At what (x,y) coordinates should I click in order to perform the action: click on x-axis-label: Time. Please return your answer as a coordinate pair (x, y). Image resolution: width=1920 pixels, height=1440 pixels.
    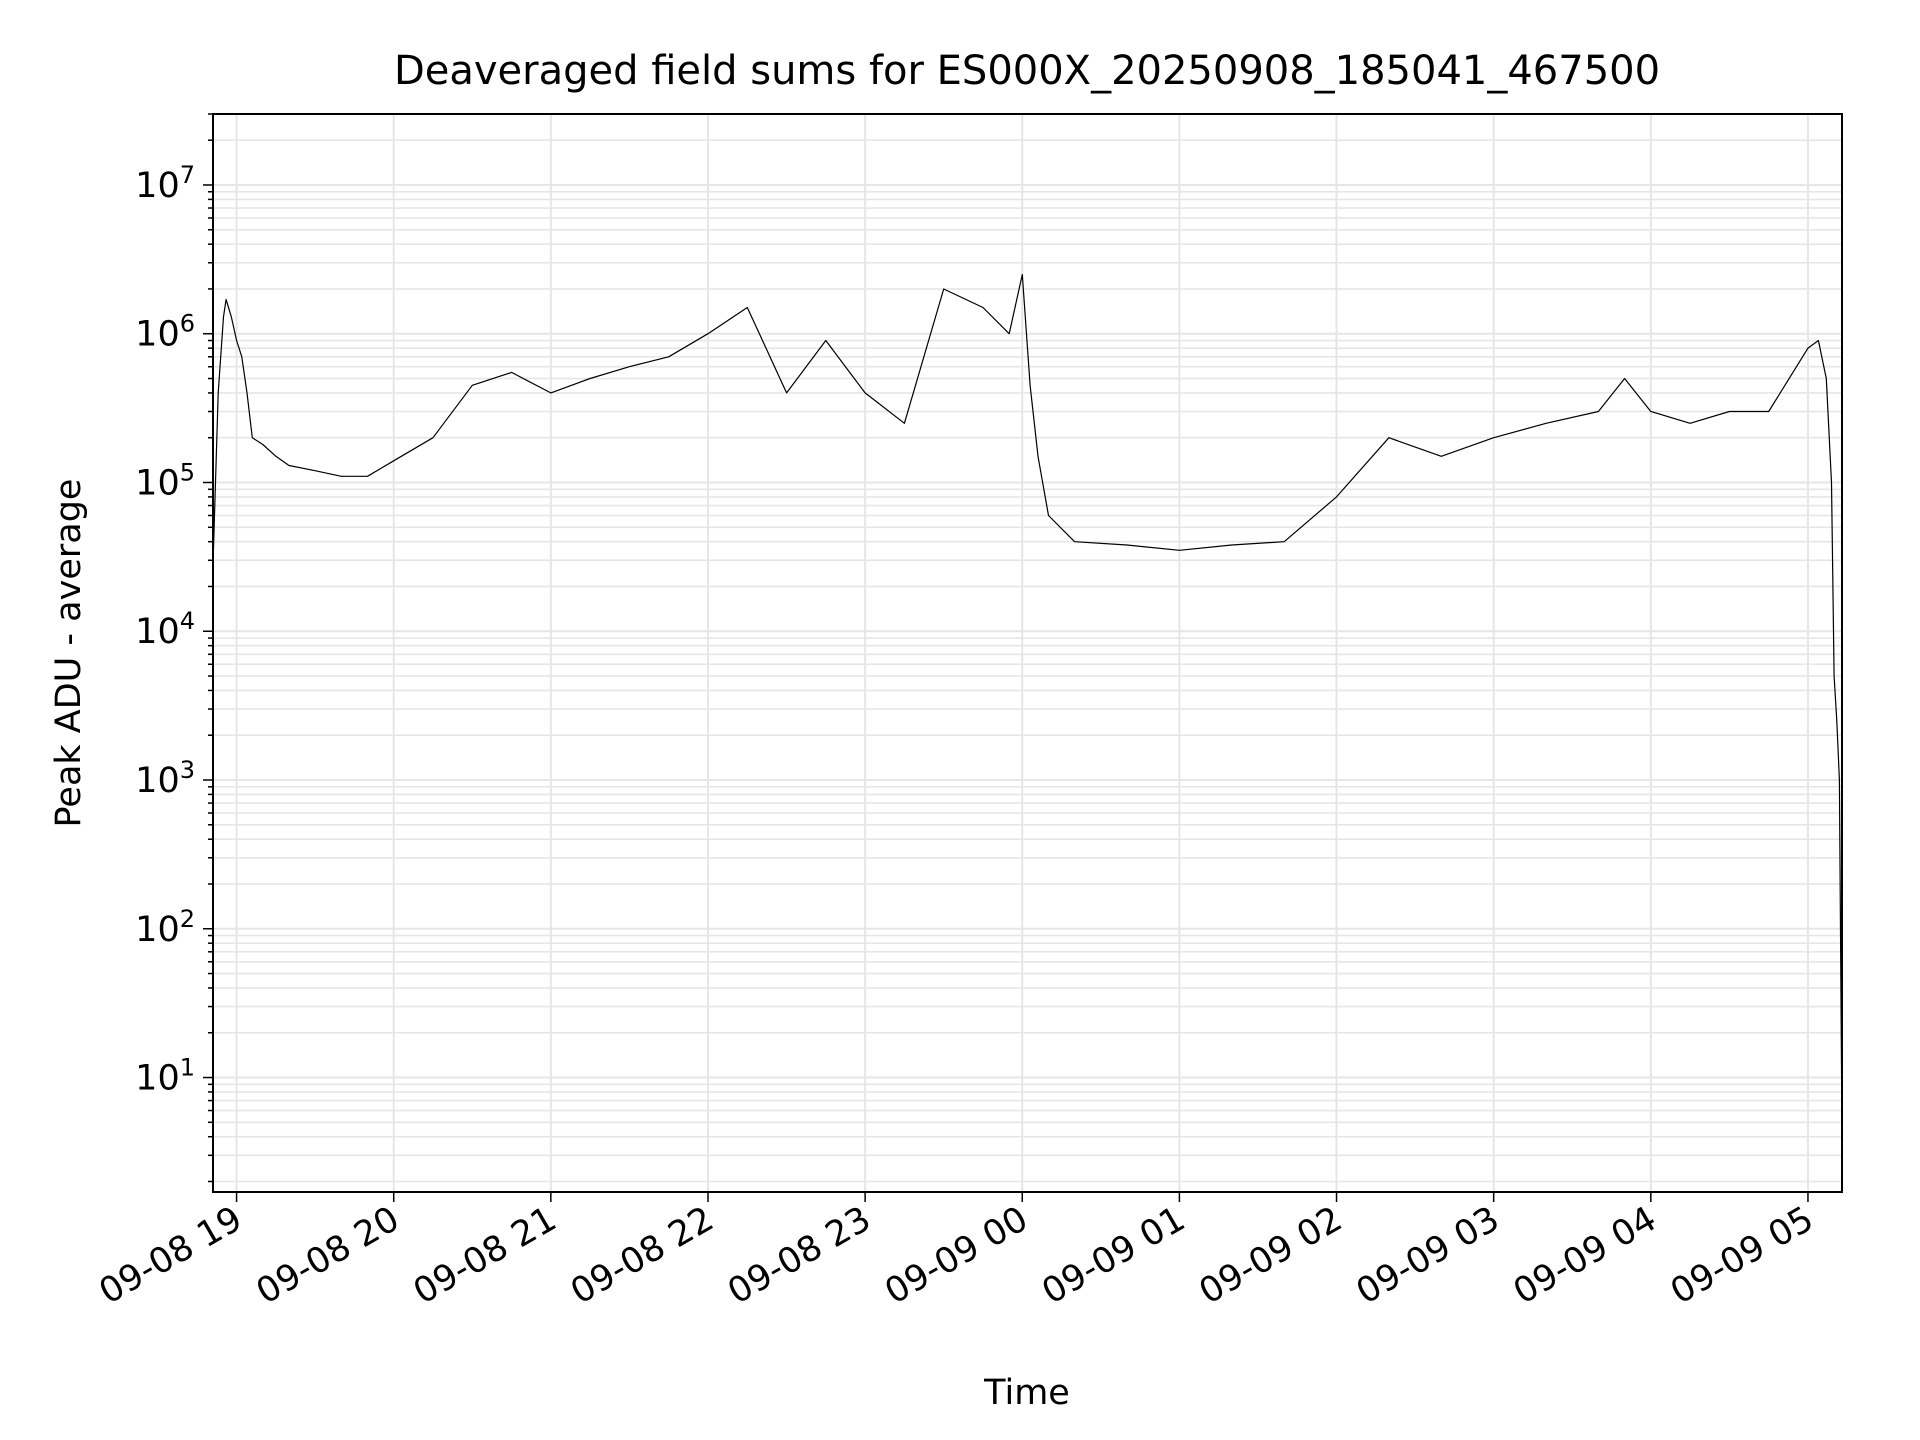
    Looking at the image, I should click on (1026, 1393).